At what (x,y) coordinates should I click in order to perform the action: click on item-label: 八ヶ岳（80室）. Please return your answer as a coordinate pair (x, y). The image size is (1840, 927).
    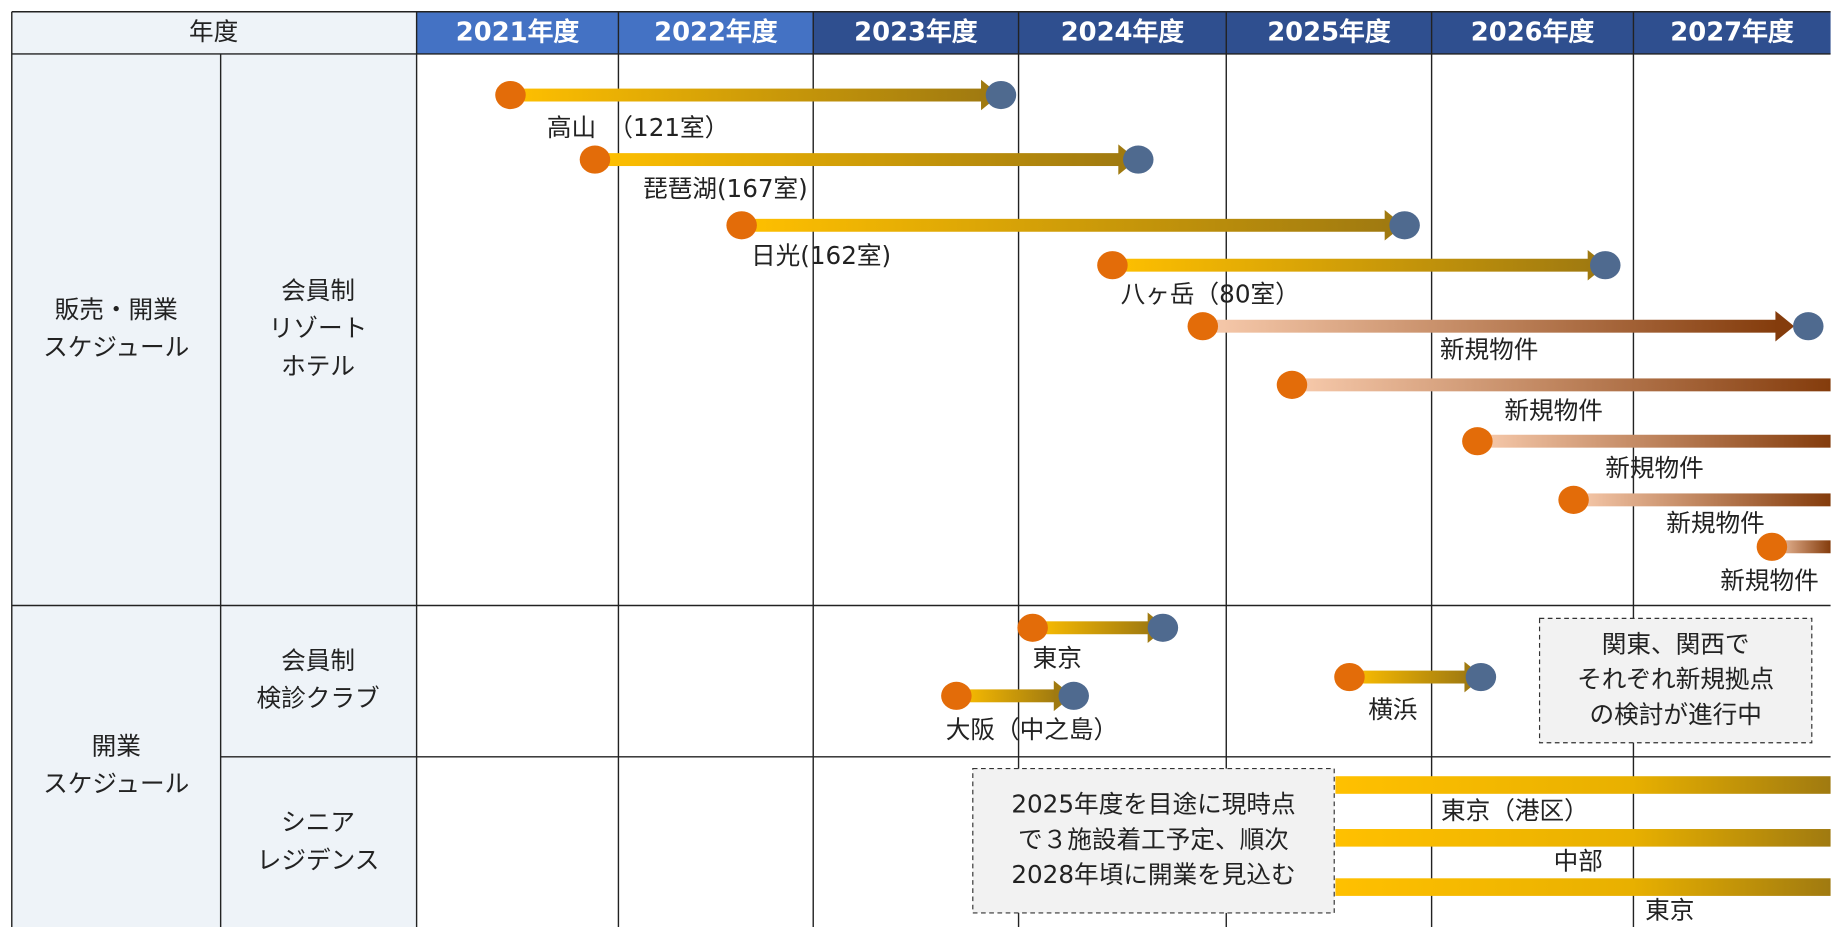
    Looking at the image, I should click on (1210, 294).